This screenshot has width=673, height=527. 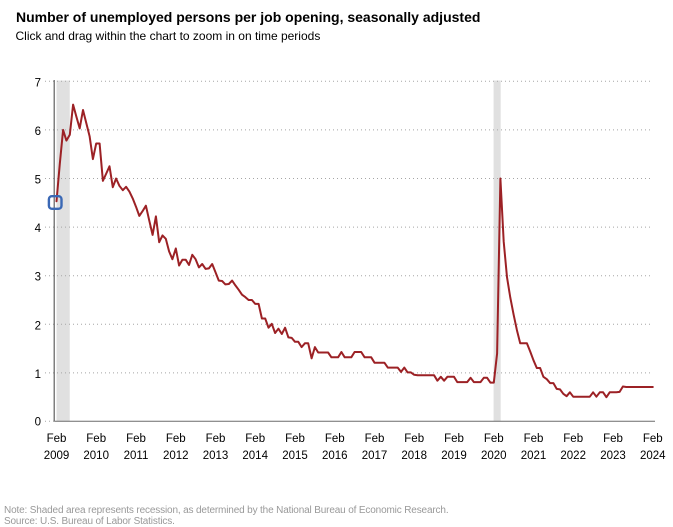 What do you see at coordinates (216, 456) in the screenshot?
I see `svg-text: 2013` at bounding box center [216, 456].